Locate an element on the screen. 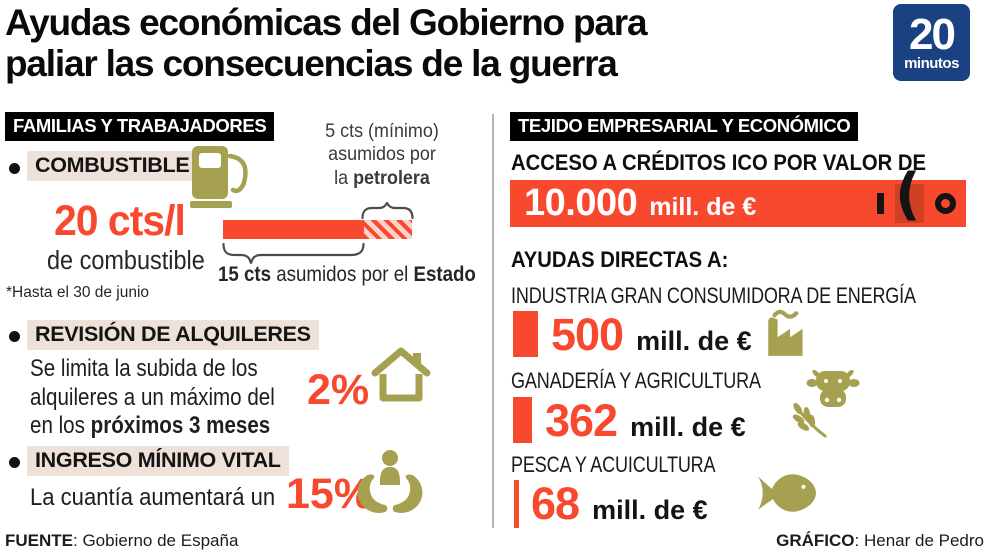 Image resolution: width=990 pixels, height=556 pixels. ico-credit-title: ACCESO A CRÉDITOS ICO POR VALOR DE is located at coordinates (718, 162).